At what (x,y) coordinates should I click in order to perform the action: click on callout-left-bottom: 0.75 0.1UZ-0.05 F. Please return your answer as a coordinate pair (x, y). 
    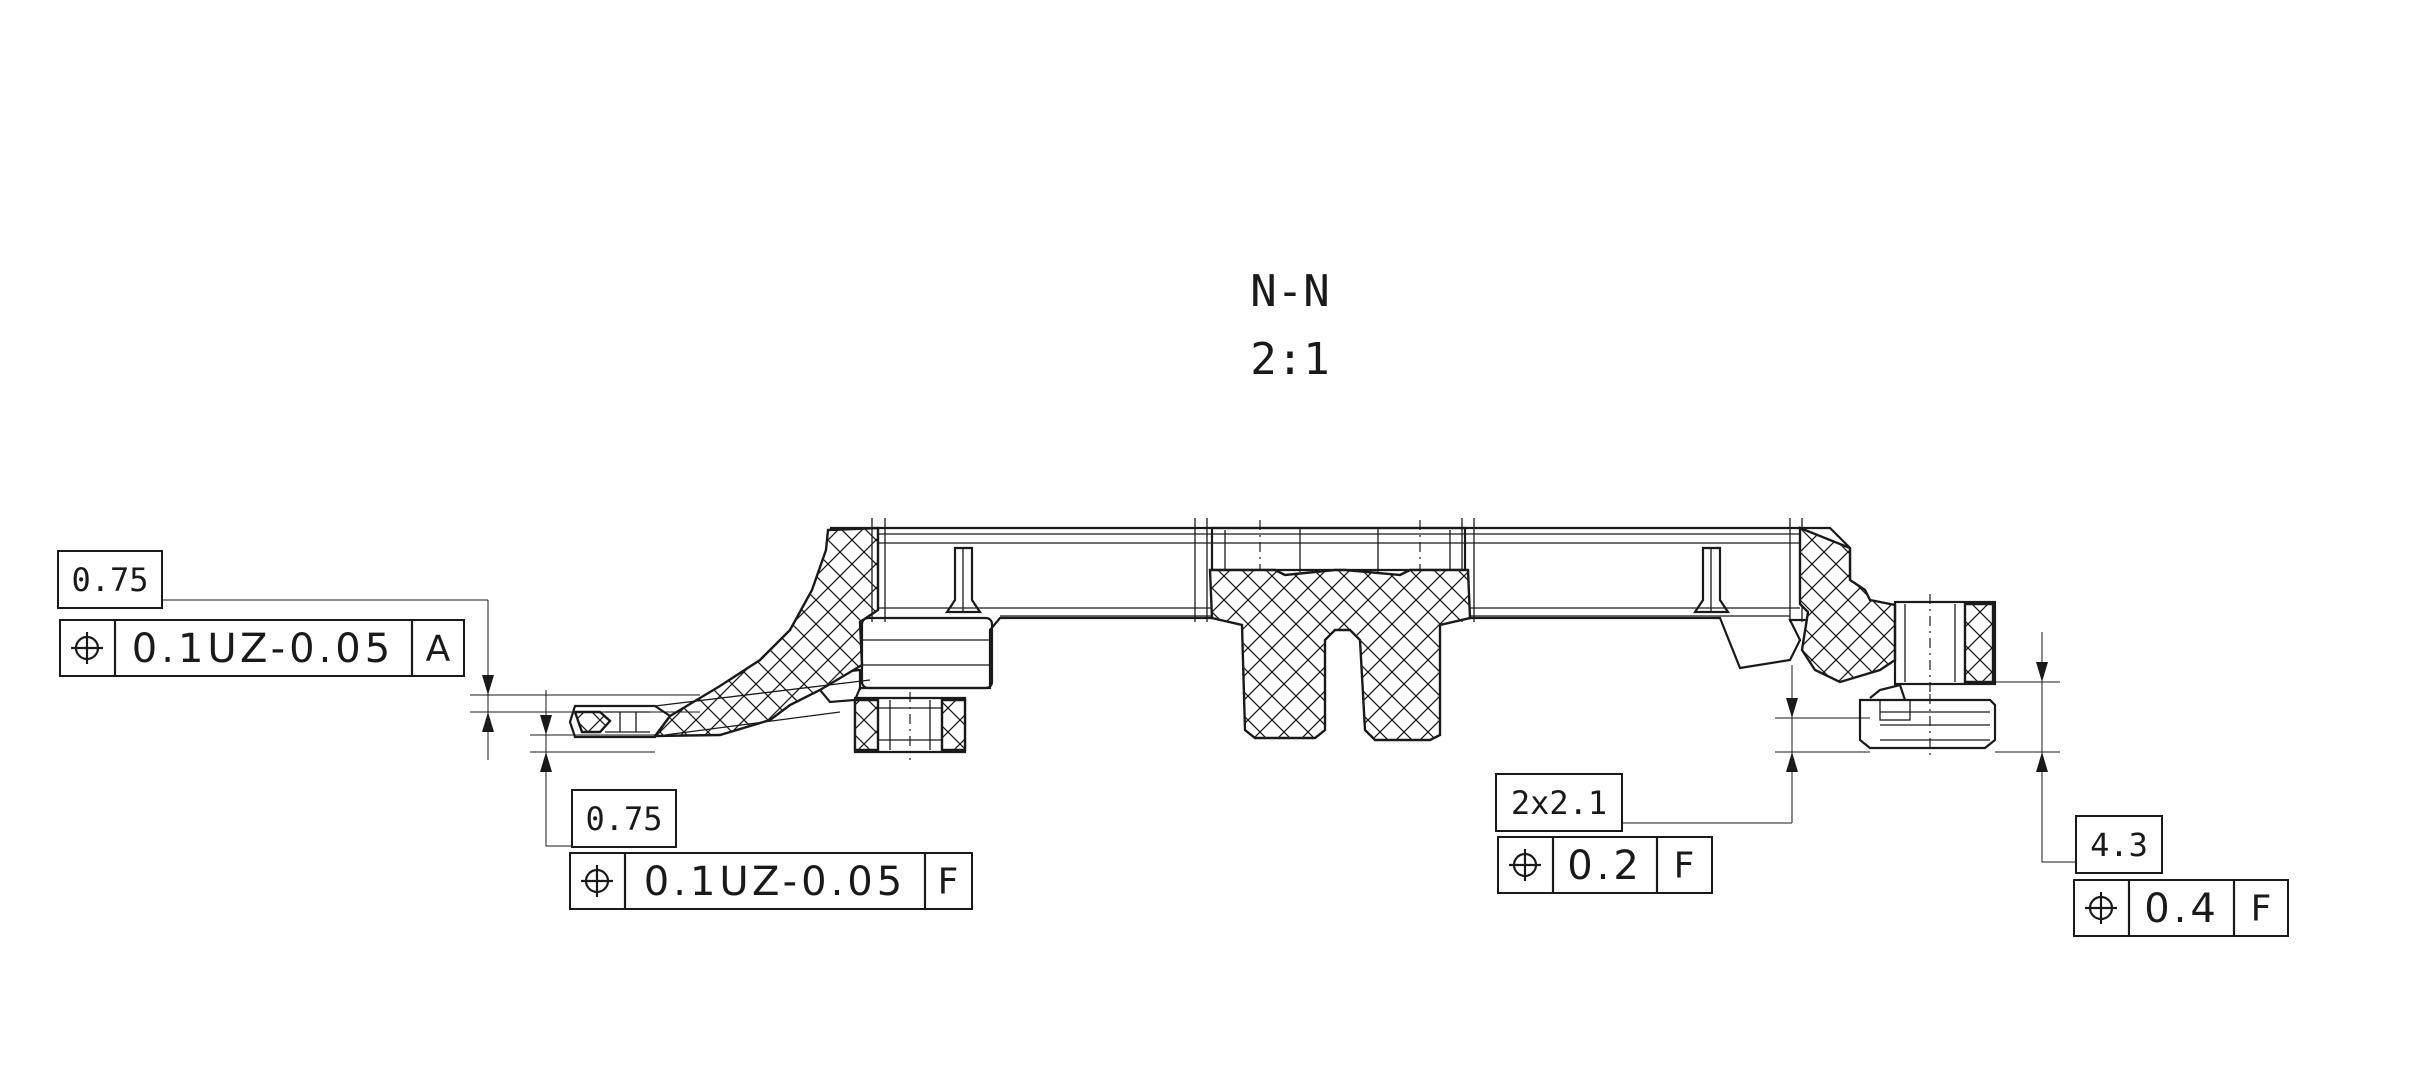
    Looking at the image, I should click on (771, 849).